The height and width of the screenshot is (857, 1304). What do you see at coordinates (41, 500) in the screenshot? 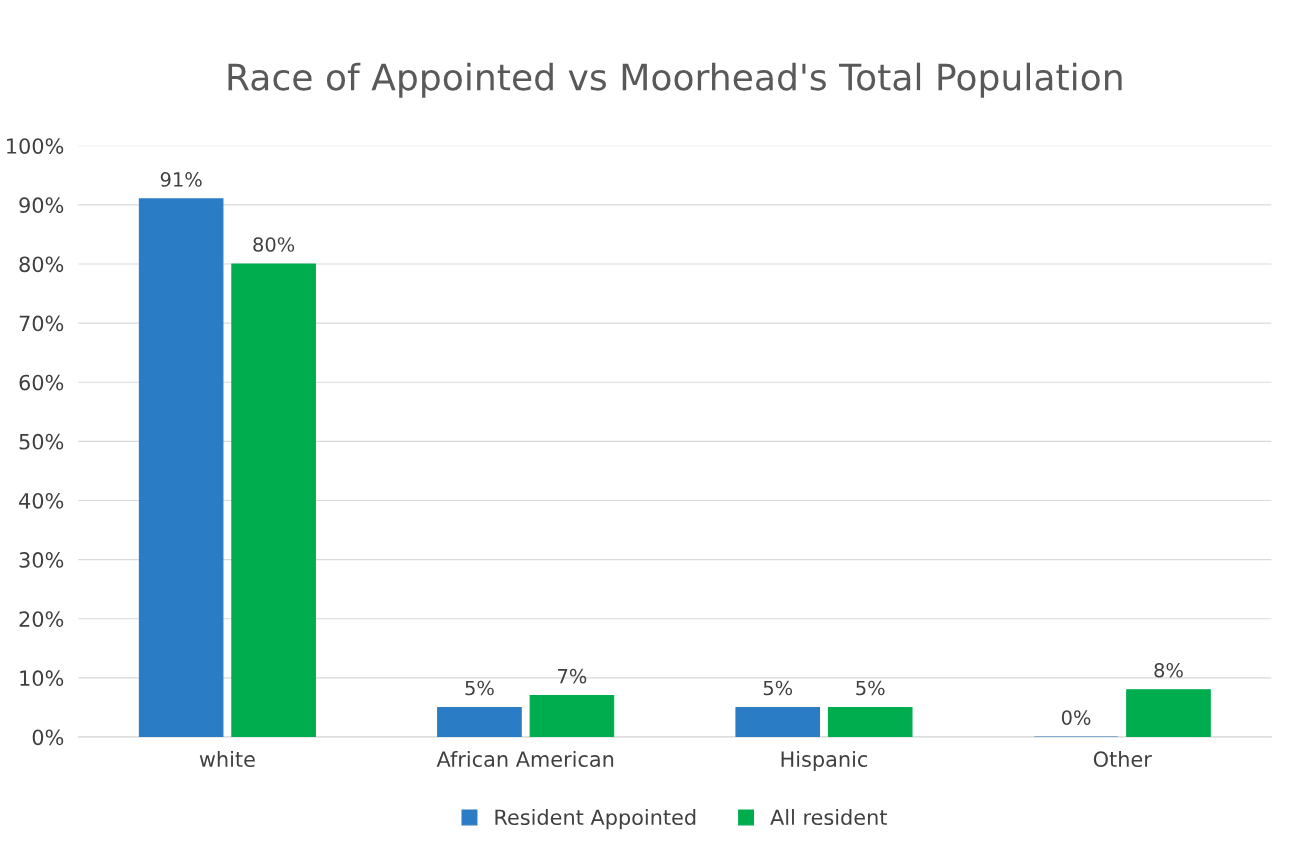
I see `y-tick-label: 40%` at bounding box center [41, 500].